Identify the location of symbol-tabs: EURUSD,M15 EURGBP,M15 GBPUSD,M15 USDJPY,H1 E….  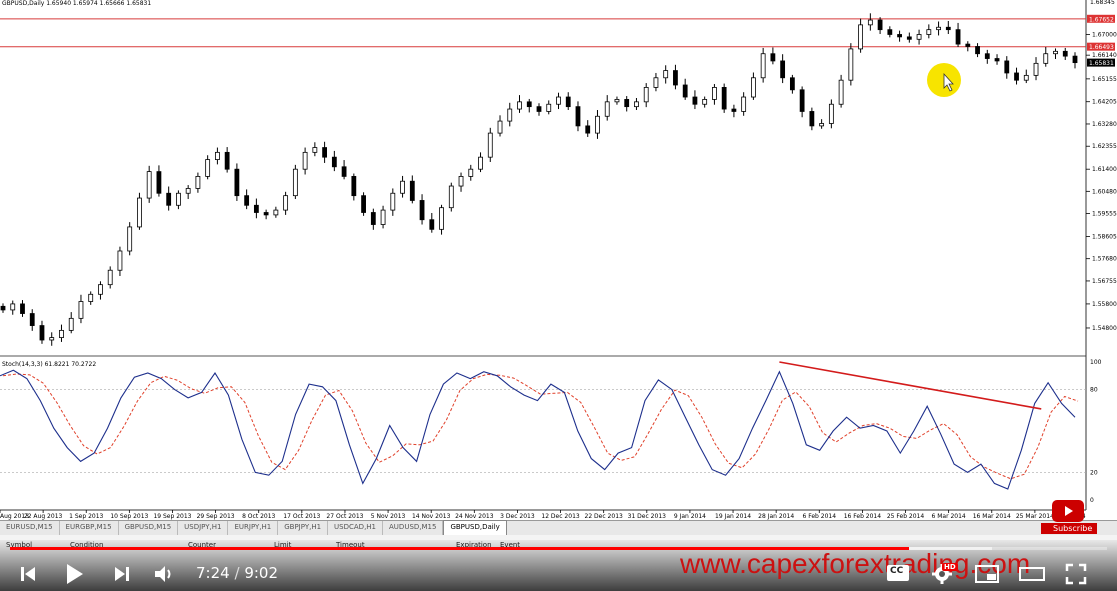
(558, 527).